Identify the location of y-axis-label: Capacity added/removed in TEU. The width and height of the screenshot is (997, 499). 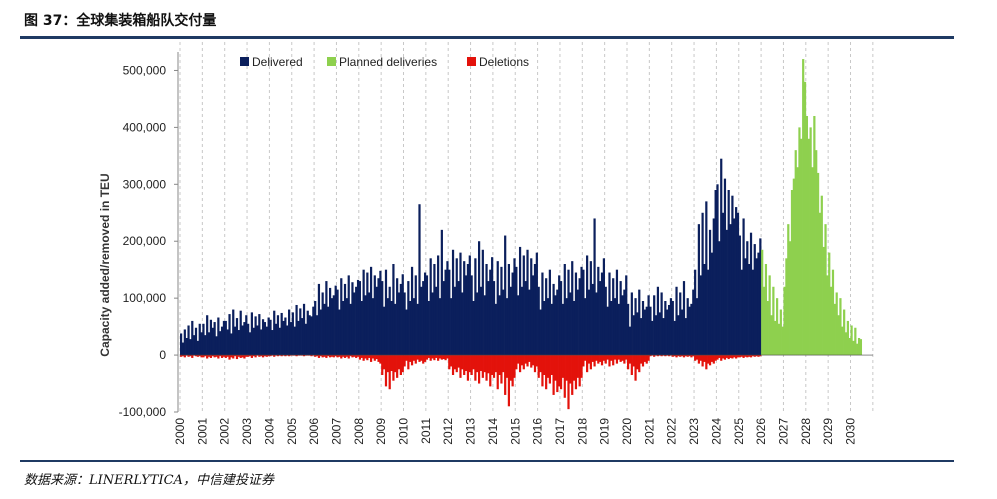
(105, 264).